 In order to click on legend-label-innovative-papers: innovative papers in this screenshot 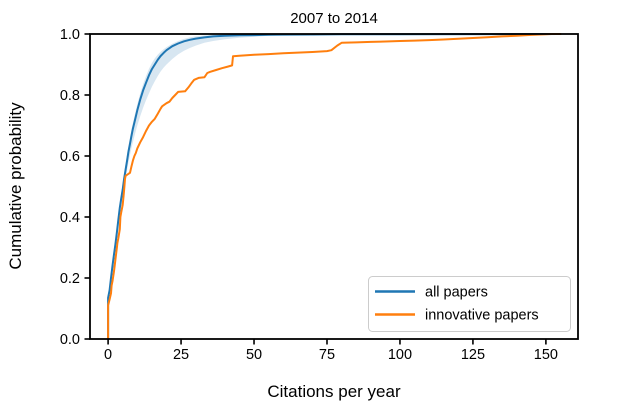, I will do `click(482, 316)`.